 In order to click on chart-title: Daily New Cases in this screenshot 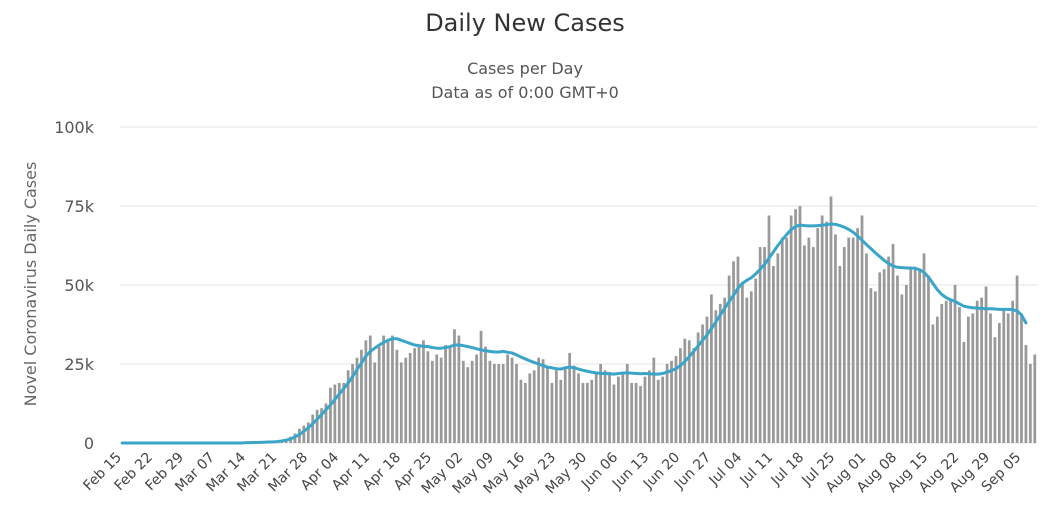, I will do `click(525, 23)`.